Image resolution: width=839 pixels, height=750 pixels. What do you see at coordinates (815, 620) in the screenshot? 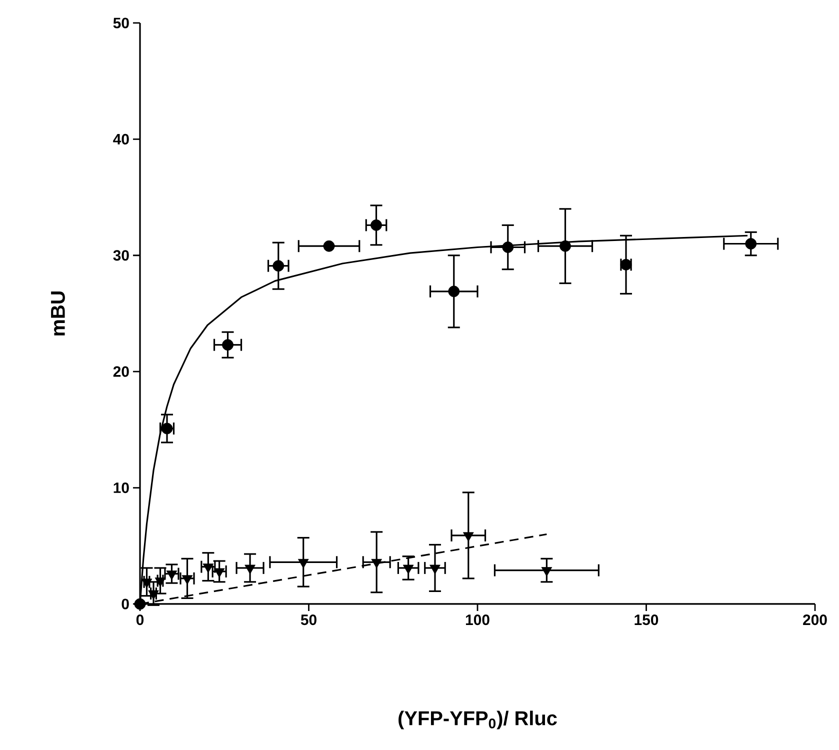
I see `x-tick-label: 200` at bounding box center [815, 620].